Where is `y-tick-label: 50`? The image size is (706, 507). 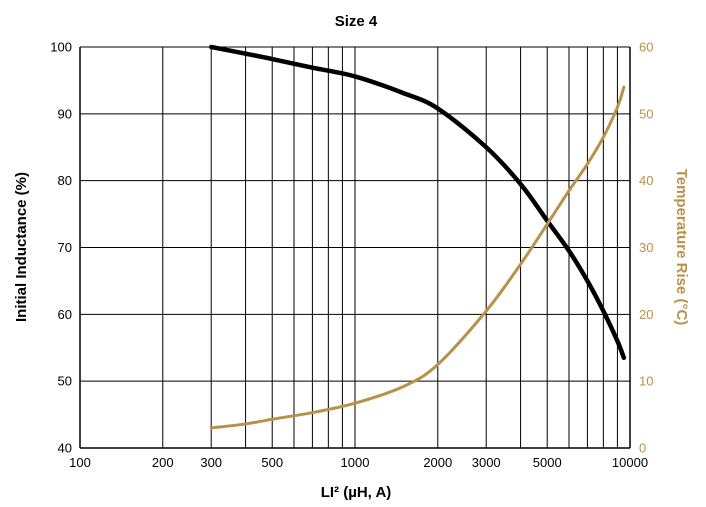 y-tick-label: 50 is located at coordinates (65, 381).